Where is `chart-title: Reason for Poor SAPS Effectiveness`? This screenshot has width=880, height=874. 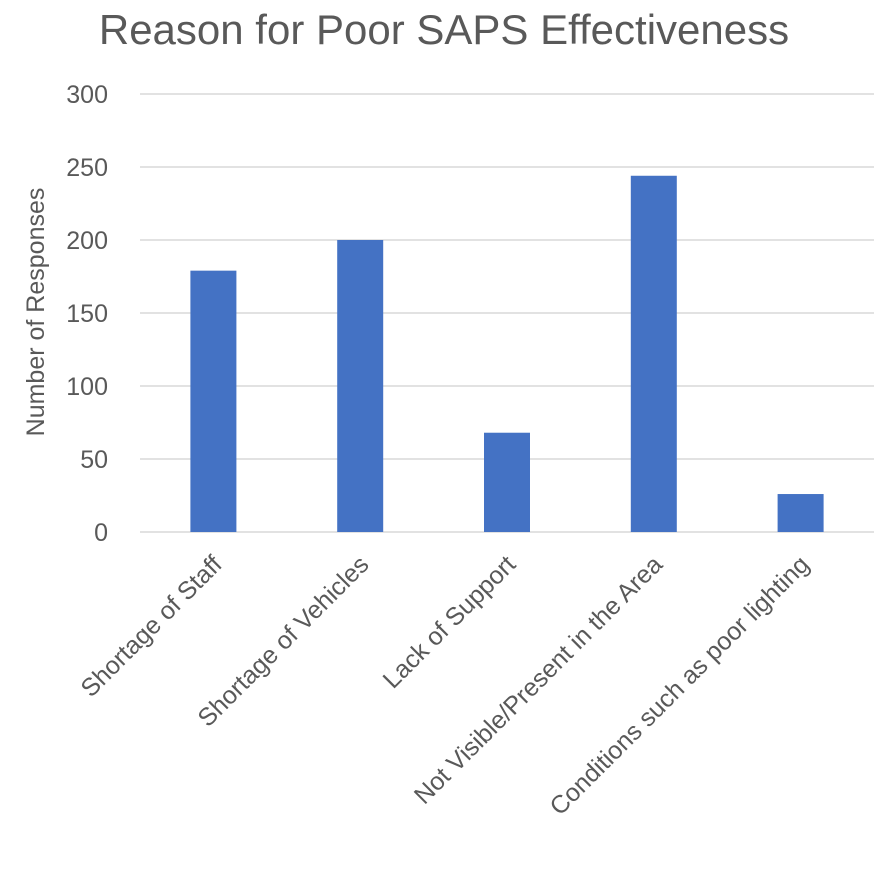
chart-title: Reason for Poor SAPS Effectiveness is located at coordinates (444, 29).